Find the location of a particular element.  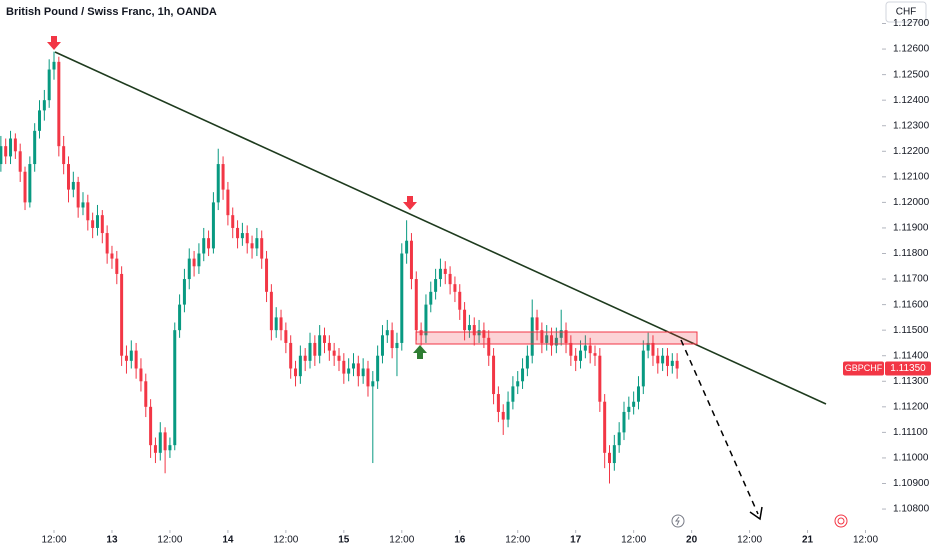

up-arrow is located at coordinates (420, 352).